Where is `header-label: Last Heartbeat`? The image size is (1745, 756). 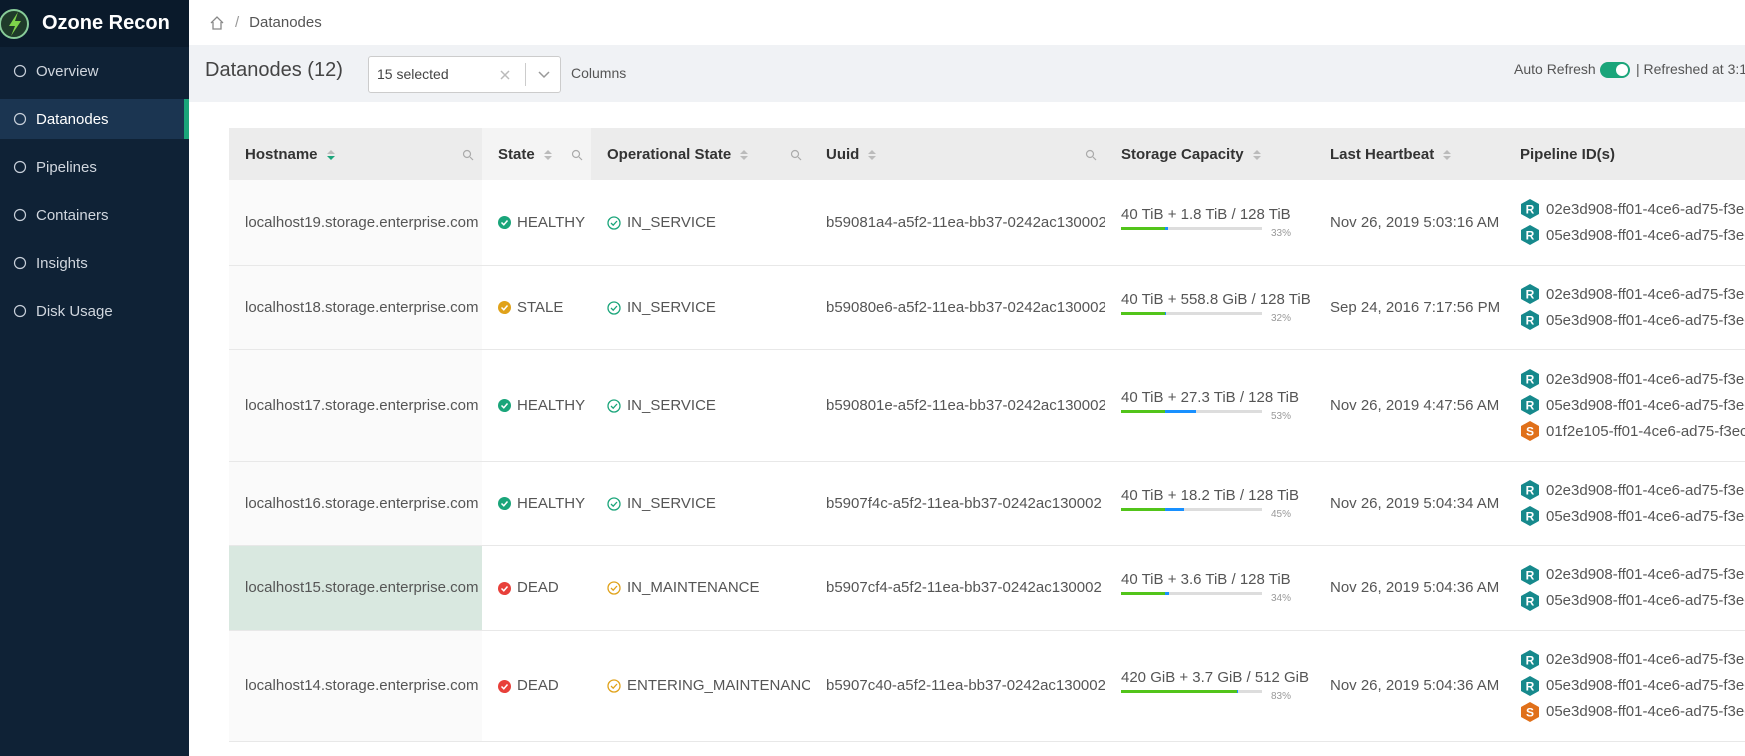 header-label: Last Heartbeat is located at coordinates (1382, 154).